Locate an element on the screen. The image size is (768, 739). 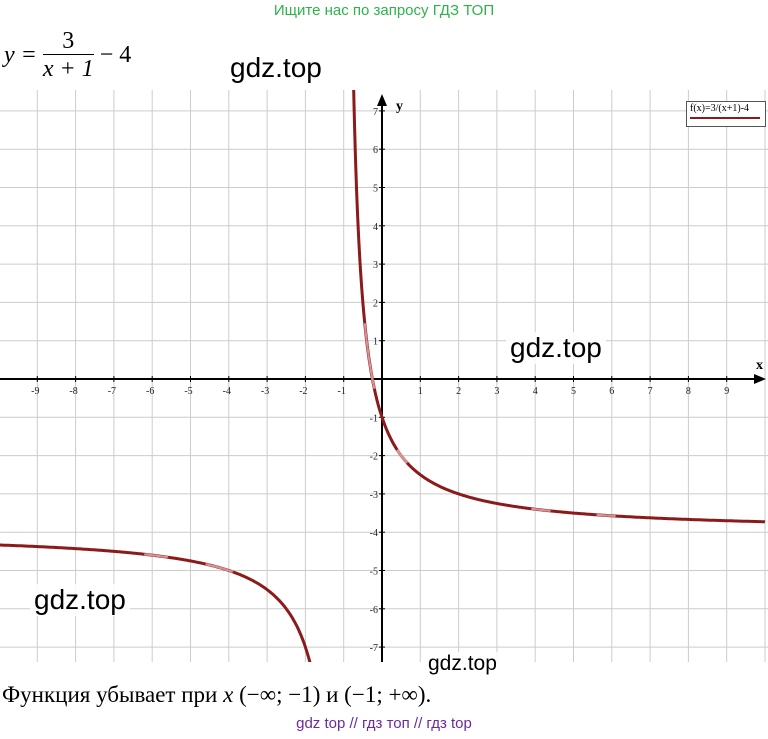
y-tick-label: 2 is located at coordinates (375, 303).